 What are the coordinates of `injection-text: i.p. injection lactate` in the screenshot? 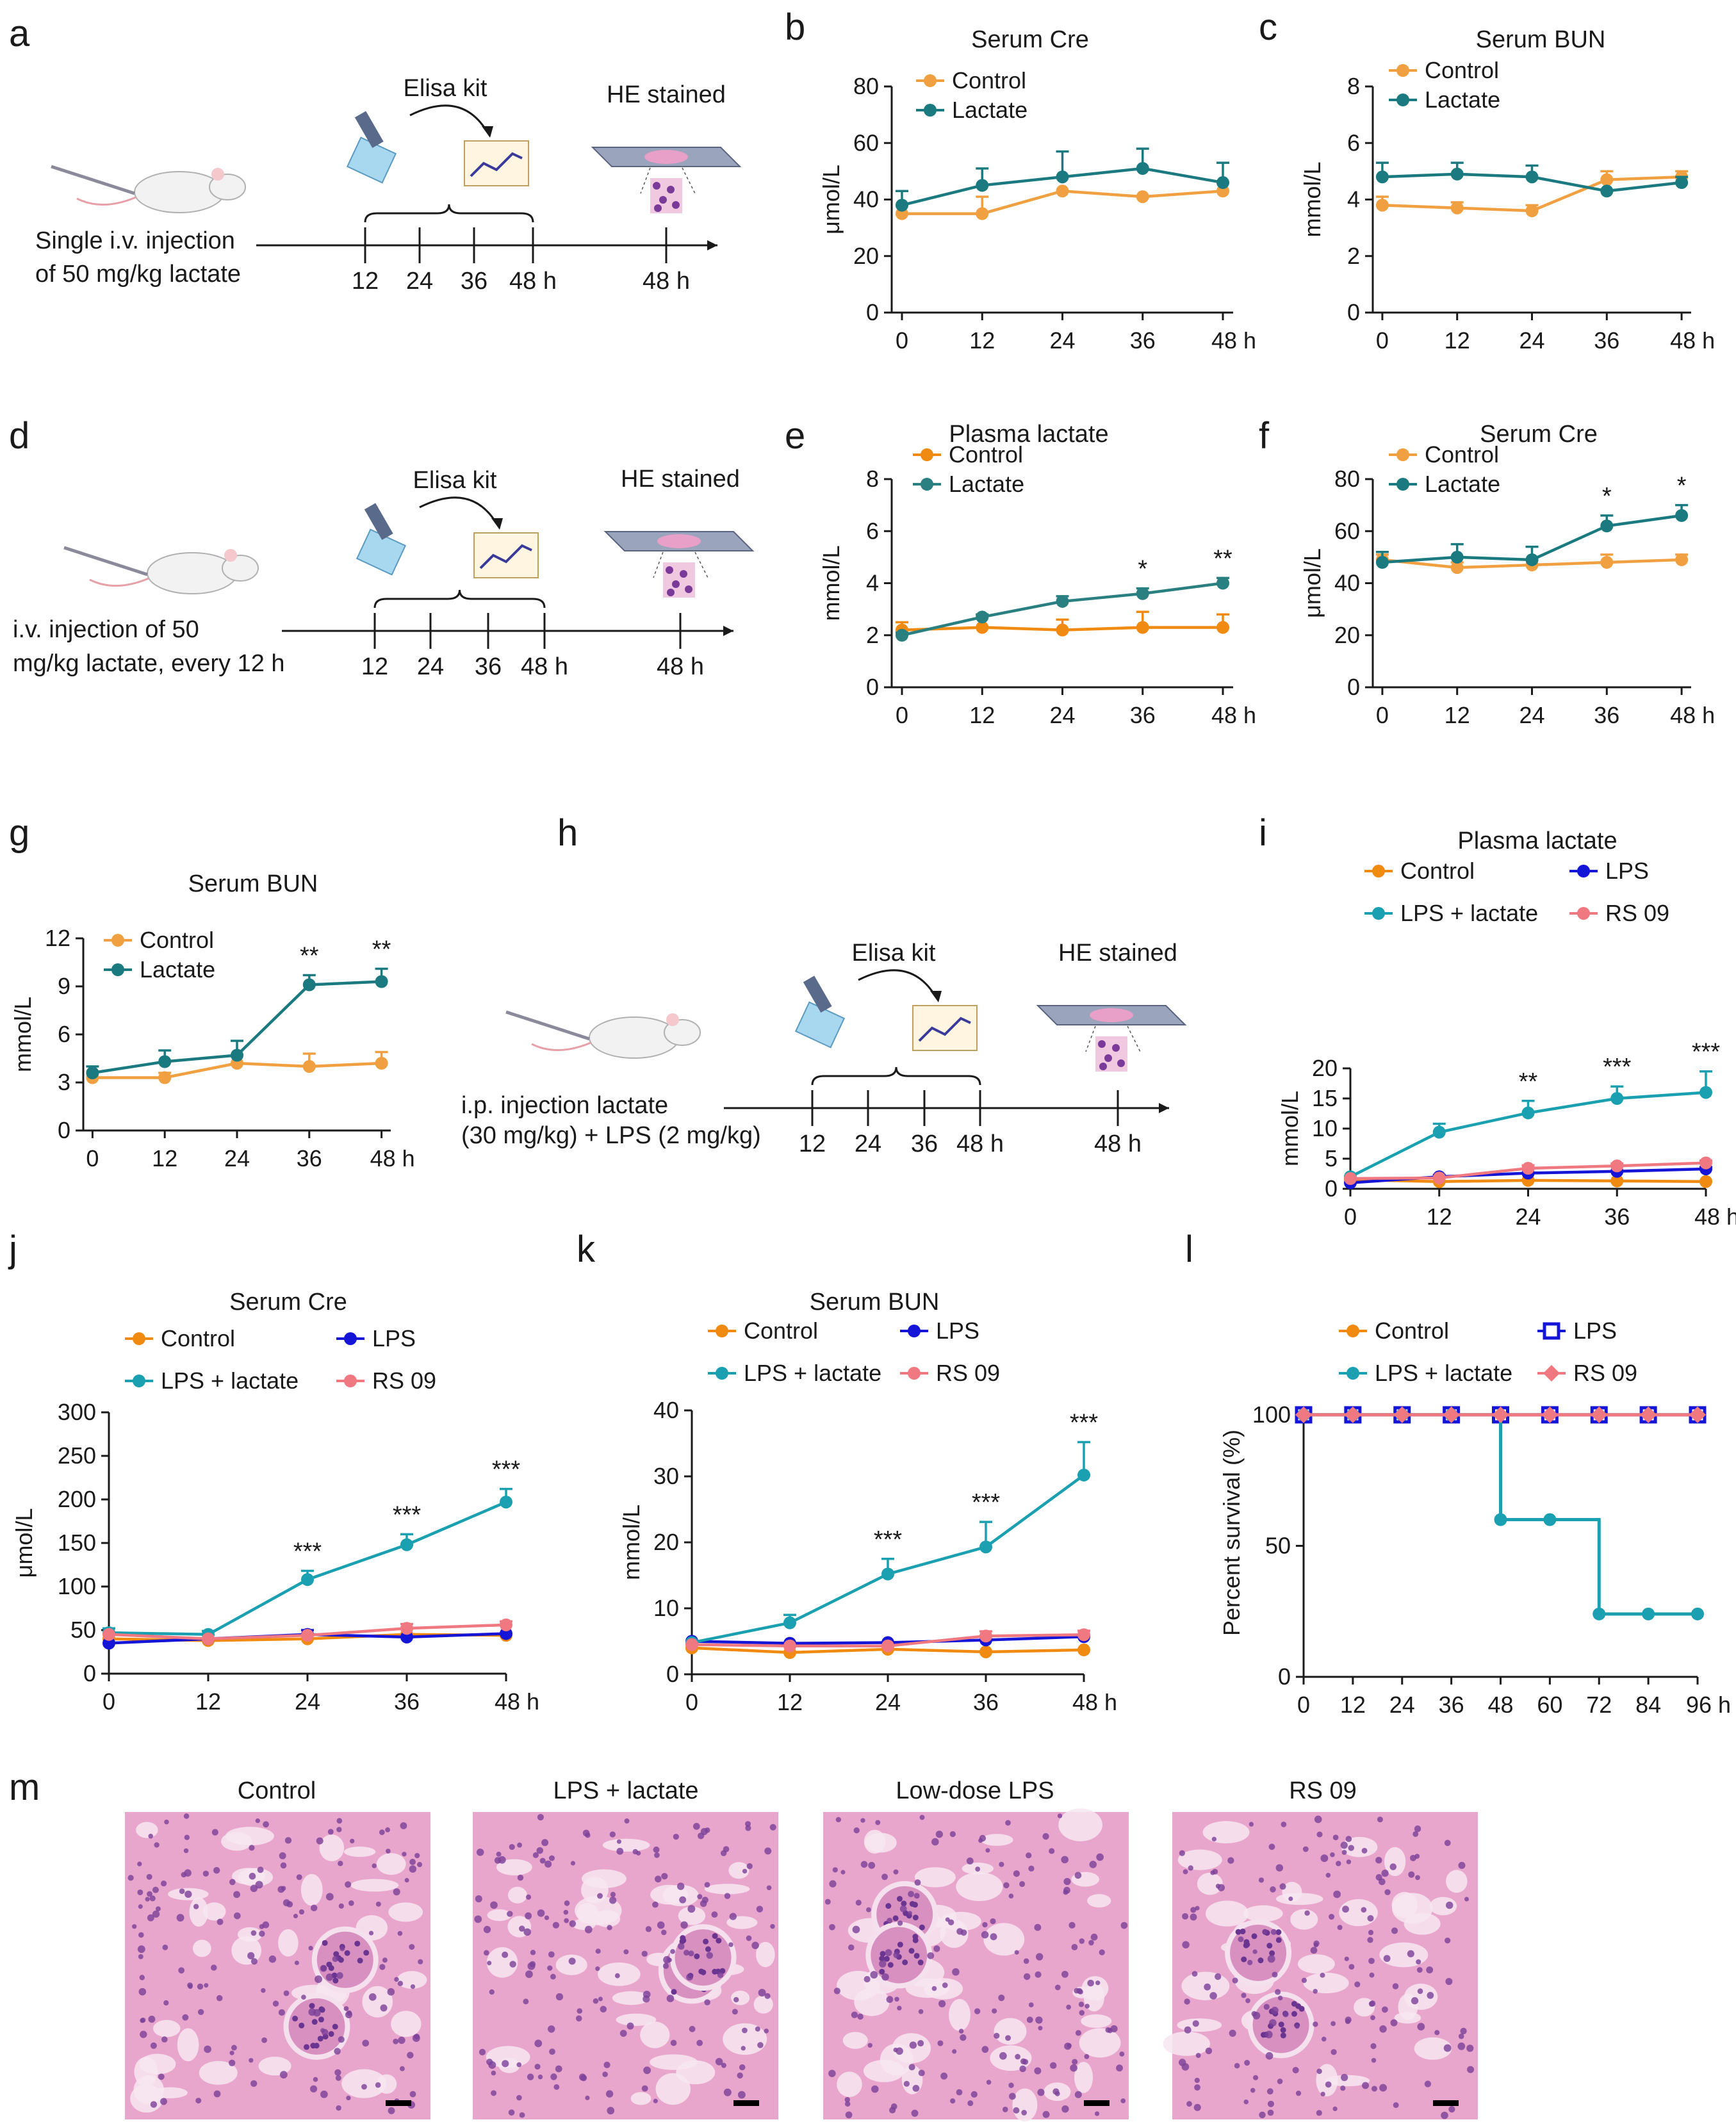 It's located at (564, 1105).